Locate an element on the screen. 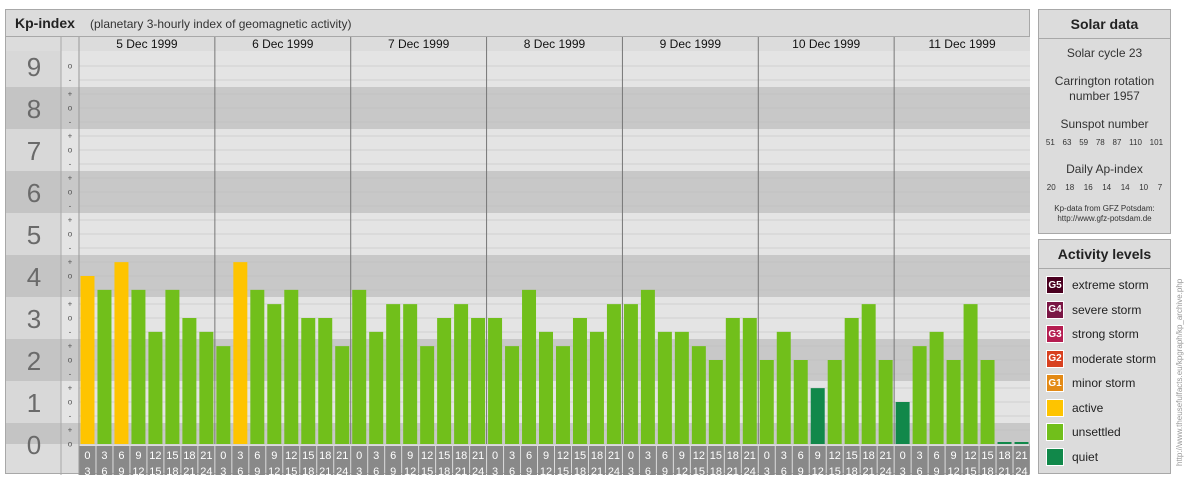  activity-level-unsettled: unsettled is located at coordinates (1083, 432).